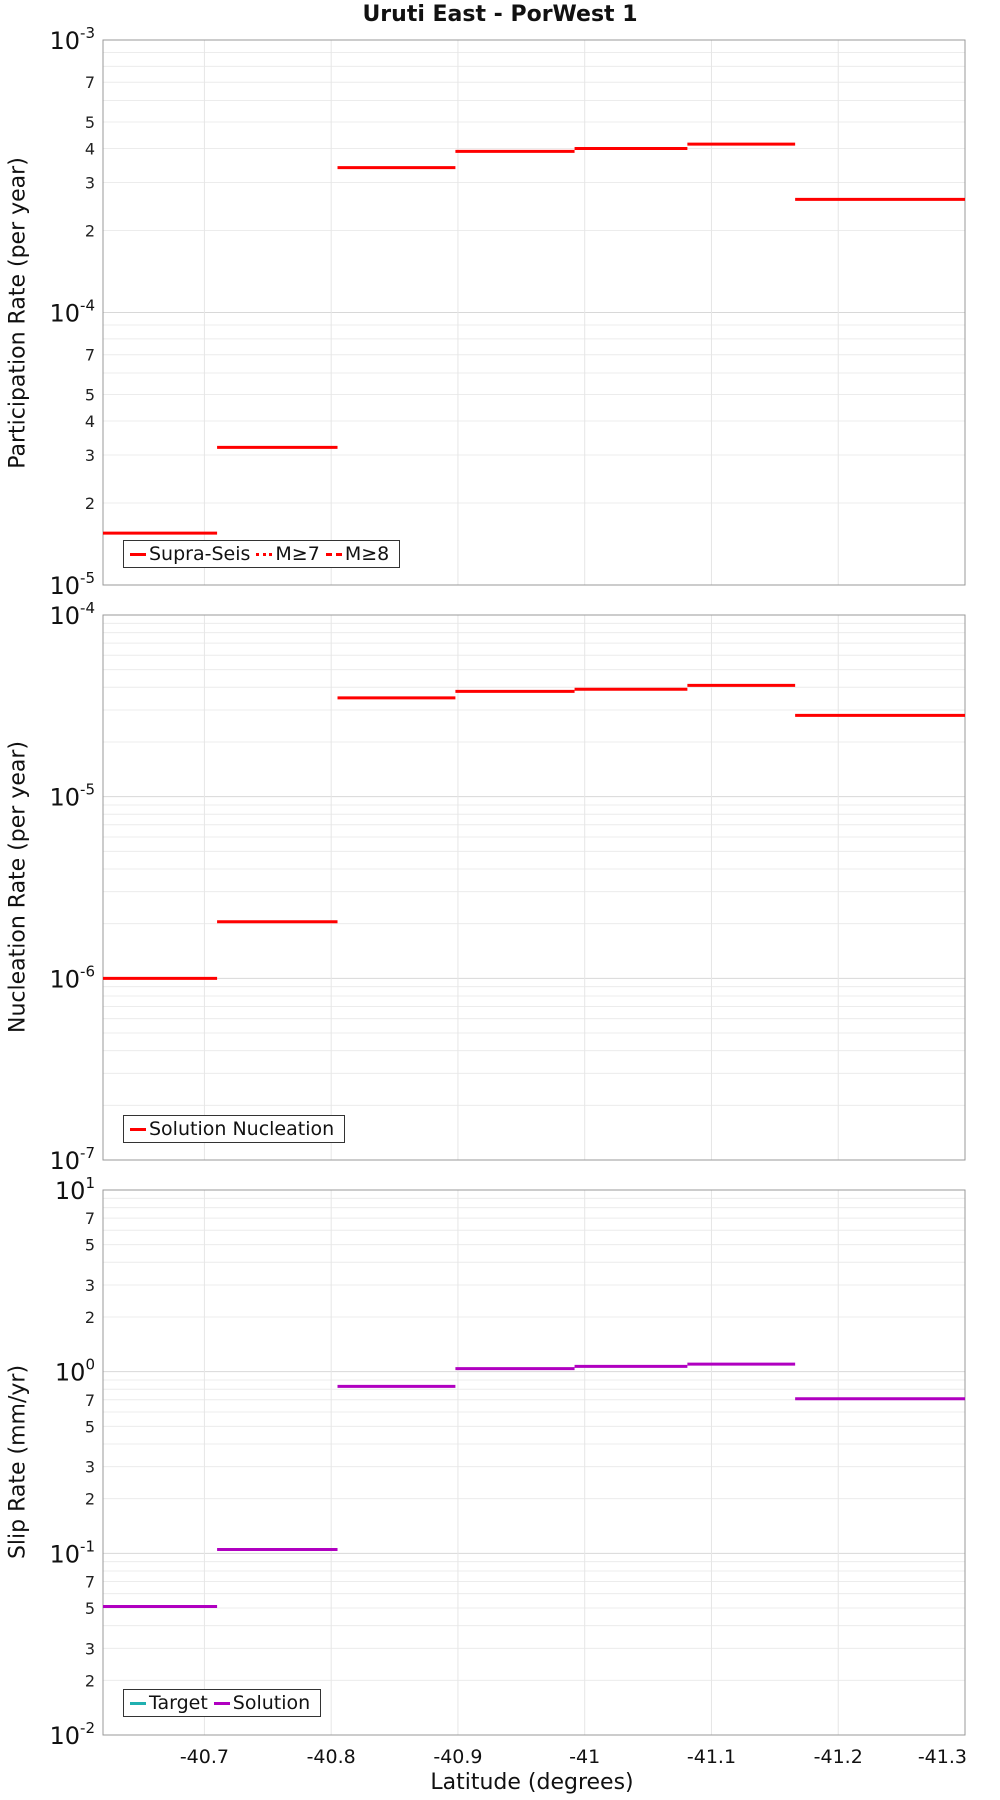  I want to click on legend-entry-solution-nucleation: Solution Nucleation, so click(231, 1129).